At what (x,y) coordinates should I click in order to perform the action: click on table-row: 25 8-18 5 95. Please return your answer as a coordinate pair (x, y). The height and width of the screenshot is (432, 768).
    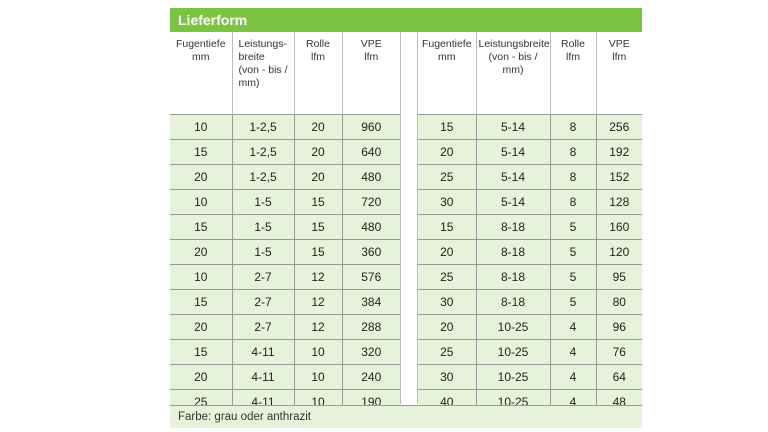
    Looking at the image, I should click on (530, 277).